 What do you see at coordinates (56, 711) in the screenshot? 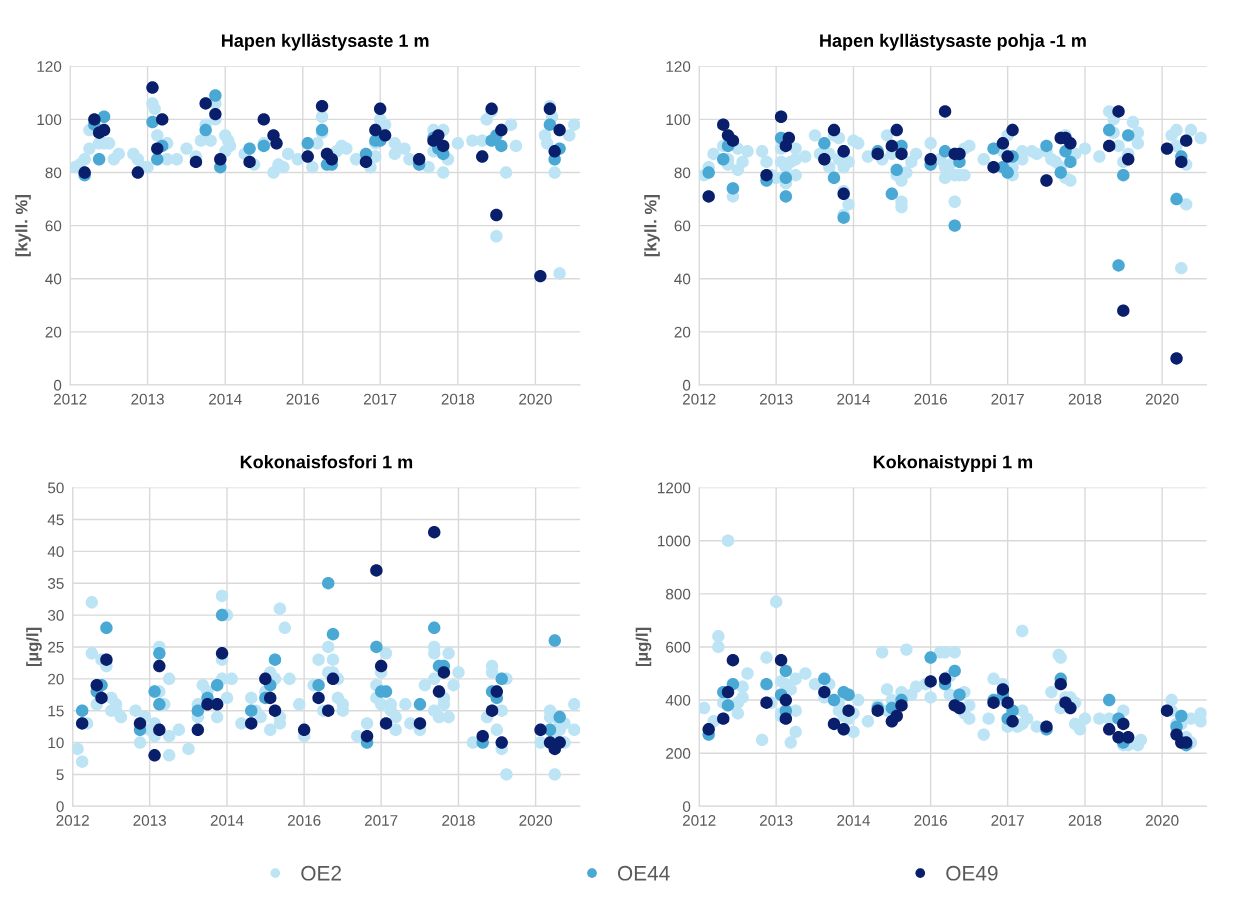
I see `y-tick-label: 15` at bounding box center [56, 711].